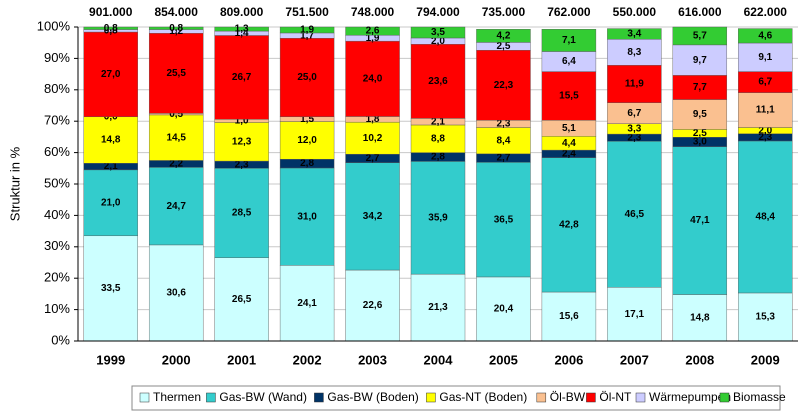  I want to click on value-label: 9,7, so click(700, 60).